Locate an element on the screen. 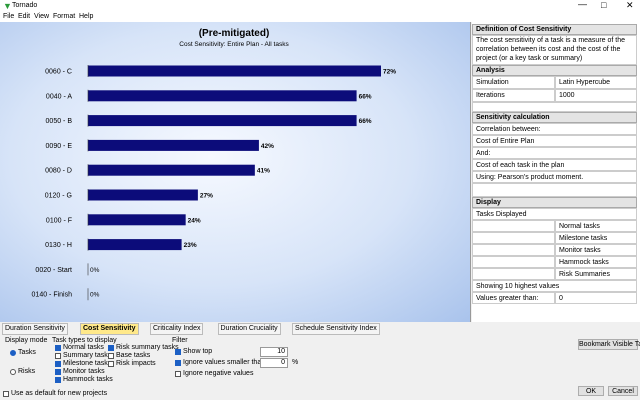  tab: Duration Cruciality is located at coordinates (249, 329).